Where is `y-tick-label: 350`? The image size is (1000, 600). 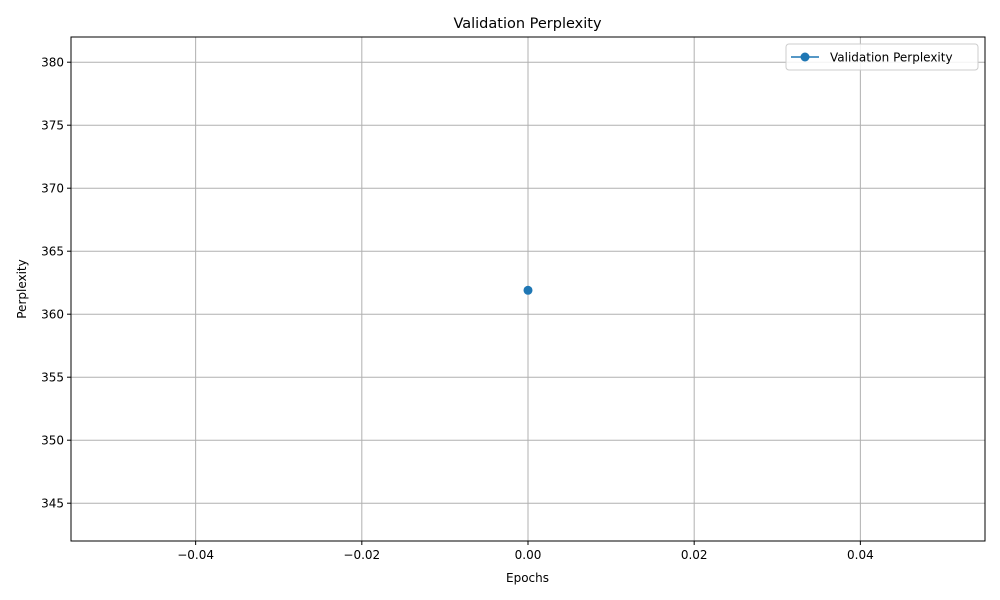
y-tick-label: 350 is located at coordinates (52, 441).